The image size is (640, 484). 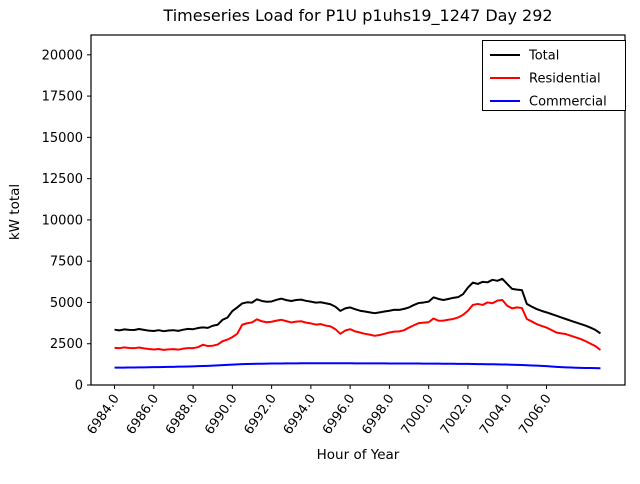 What do you see at coordinates (568, 102) in the screenshot?
I see `legend-label-commercial: Commercial` at bounding box center [568, 102].